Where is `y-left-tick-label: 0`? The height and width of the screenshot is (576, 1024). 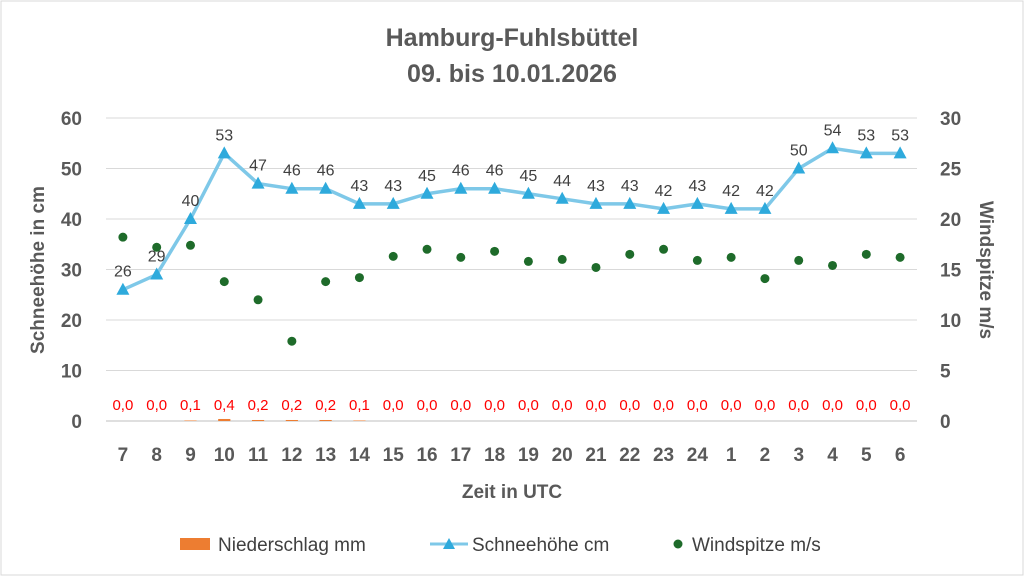
y-left-tick-label: 0 is located at coordinates (76, 422).